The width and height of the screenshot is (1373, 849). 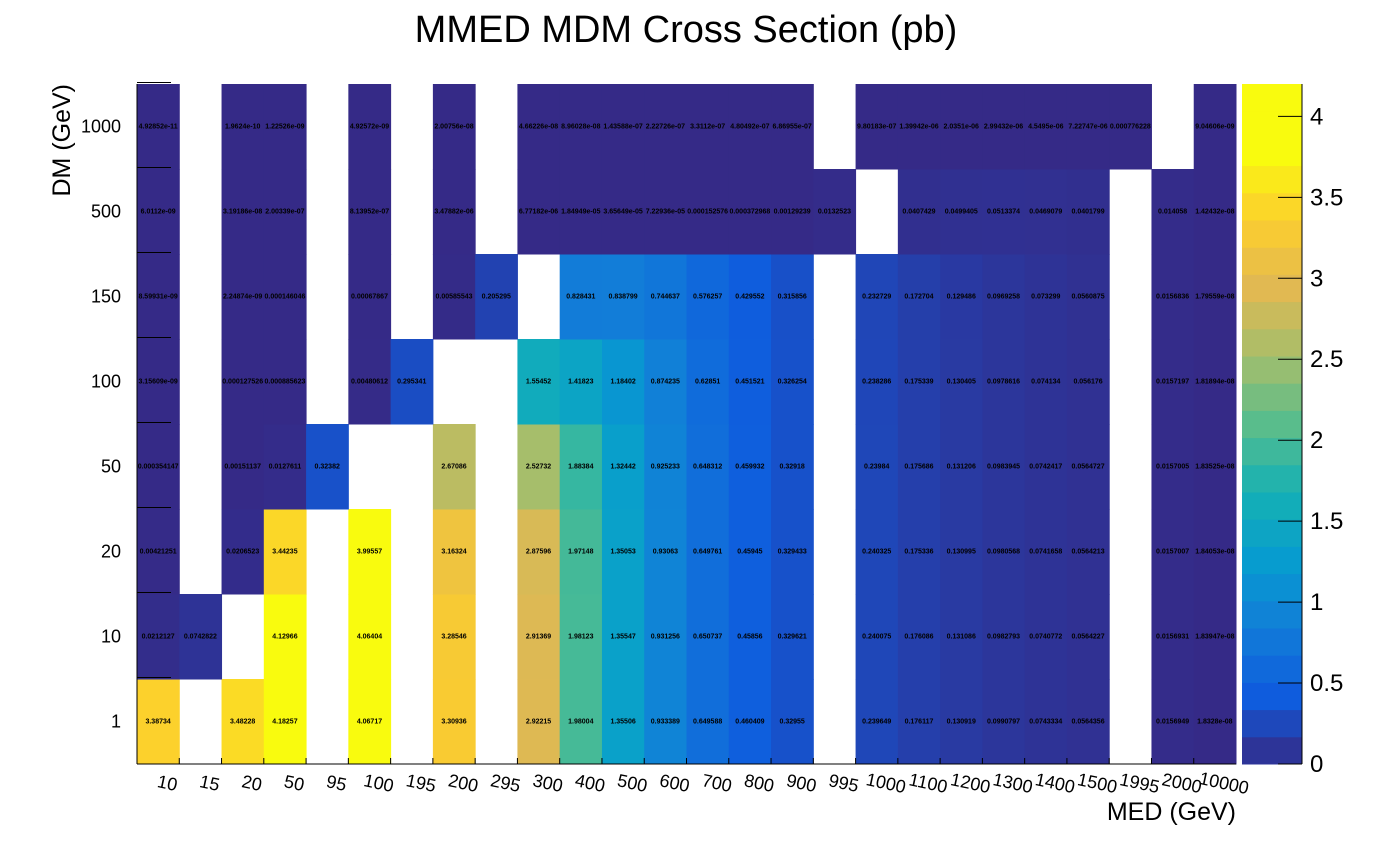 What do you see at coordinates (496, 297) in the screenshot?
I see `cell-value-label: 0.205295` at bounding box center [496, 297].